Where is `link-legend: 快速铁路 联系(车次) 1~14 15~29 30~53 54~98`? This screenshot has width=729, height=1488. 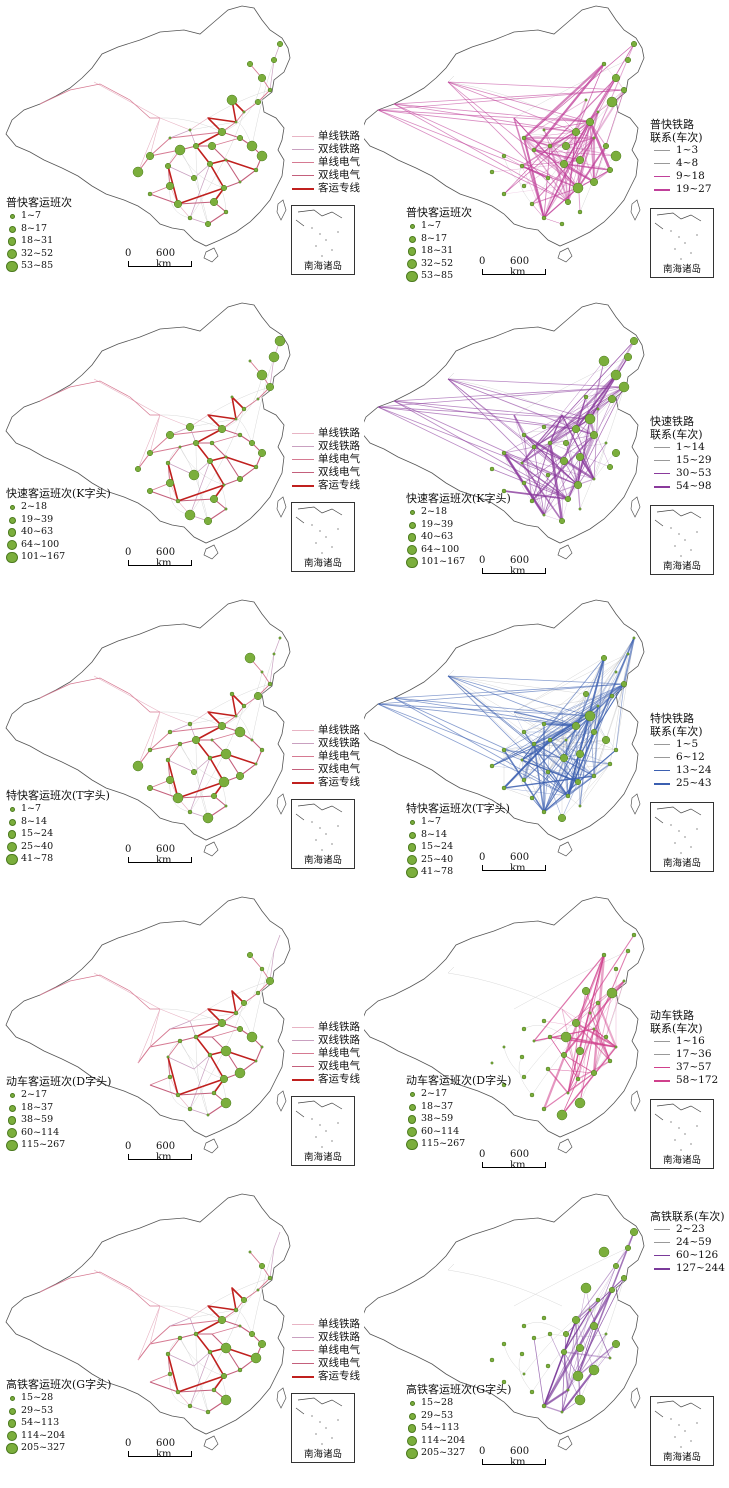 link-legend: 快速铁路 联系(车次) 1~14 15~29 30~53 54~98 is located at coordinates (681, 454).